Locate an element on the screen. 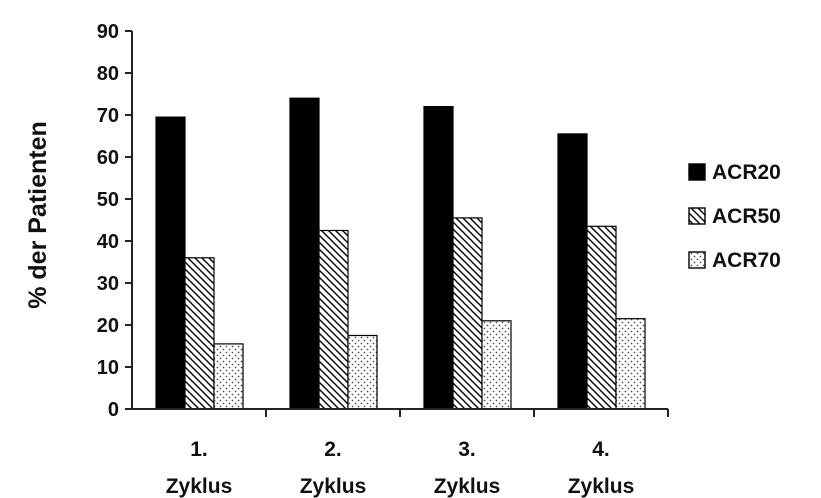 This screenshot has width=821, height=498. y-tick-label: 10 is located at coordinates (108, 368).